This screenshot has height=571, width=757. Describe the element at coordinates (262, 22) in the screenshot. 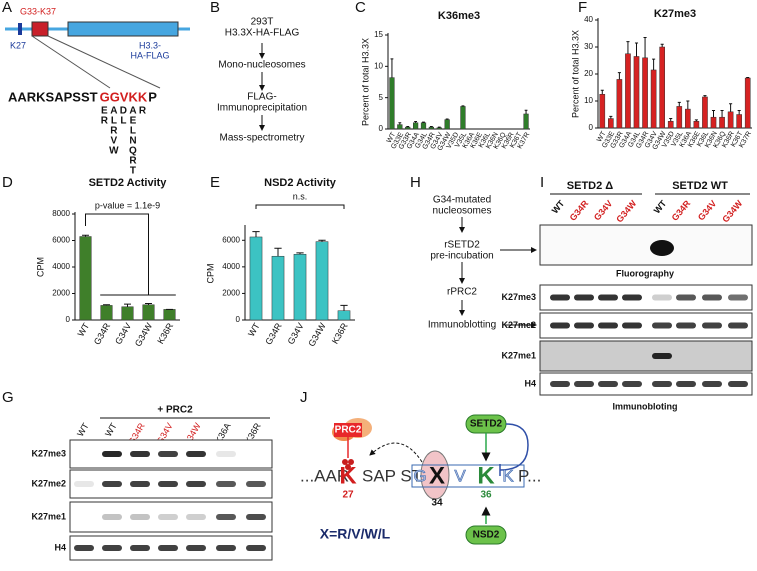

I see `flow-step: 293T` at that location.